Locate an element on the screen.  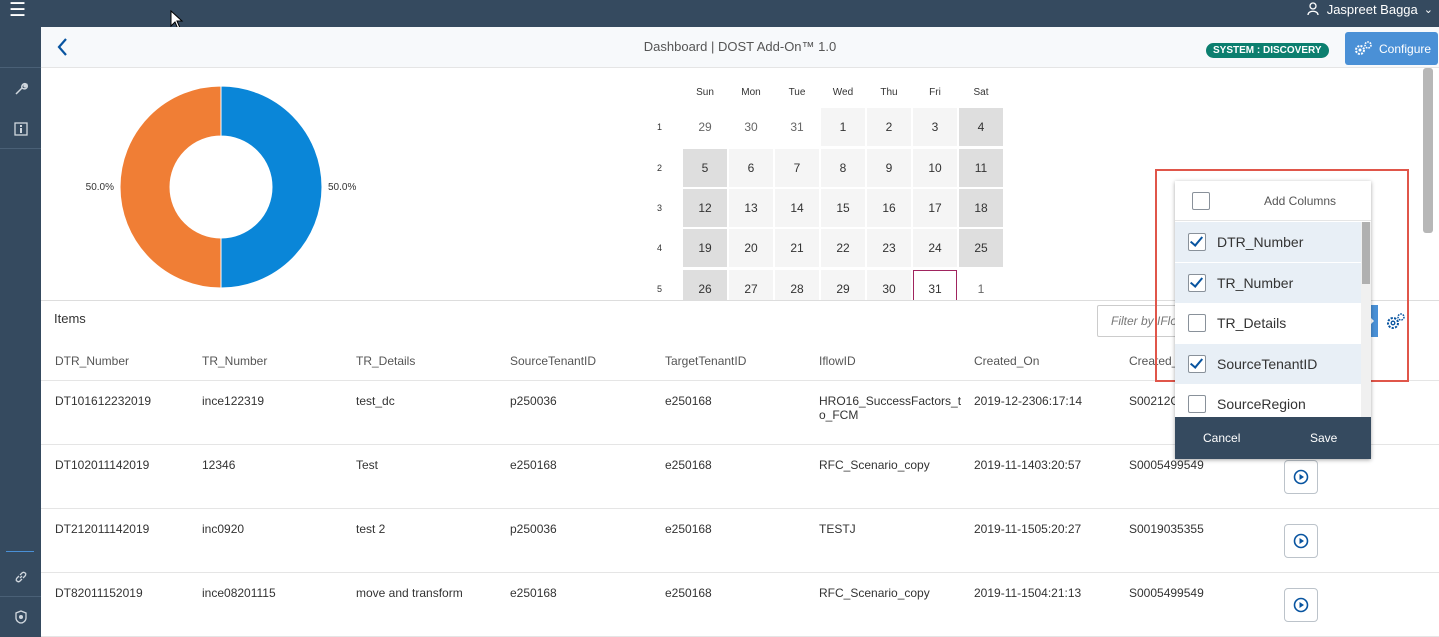
link-icon is located at coordinates (20, 577).